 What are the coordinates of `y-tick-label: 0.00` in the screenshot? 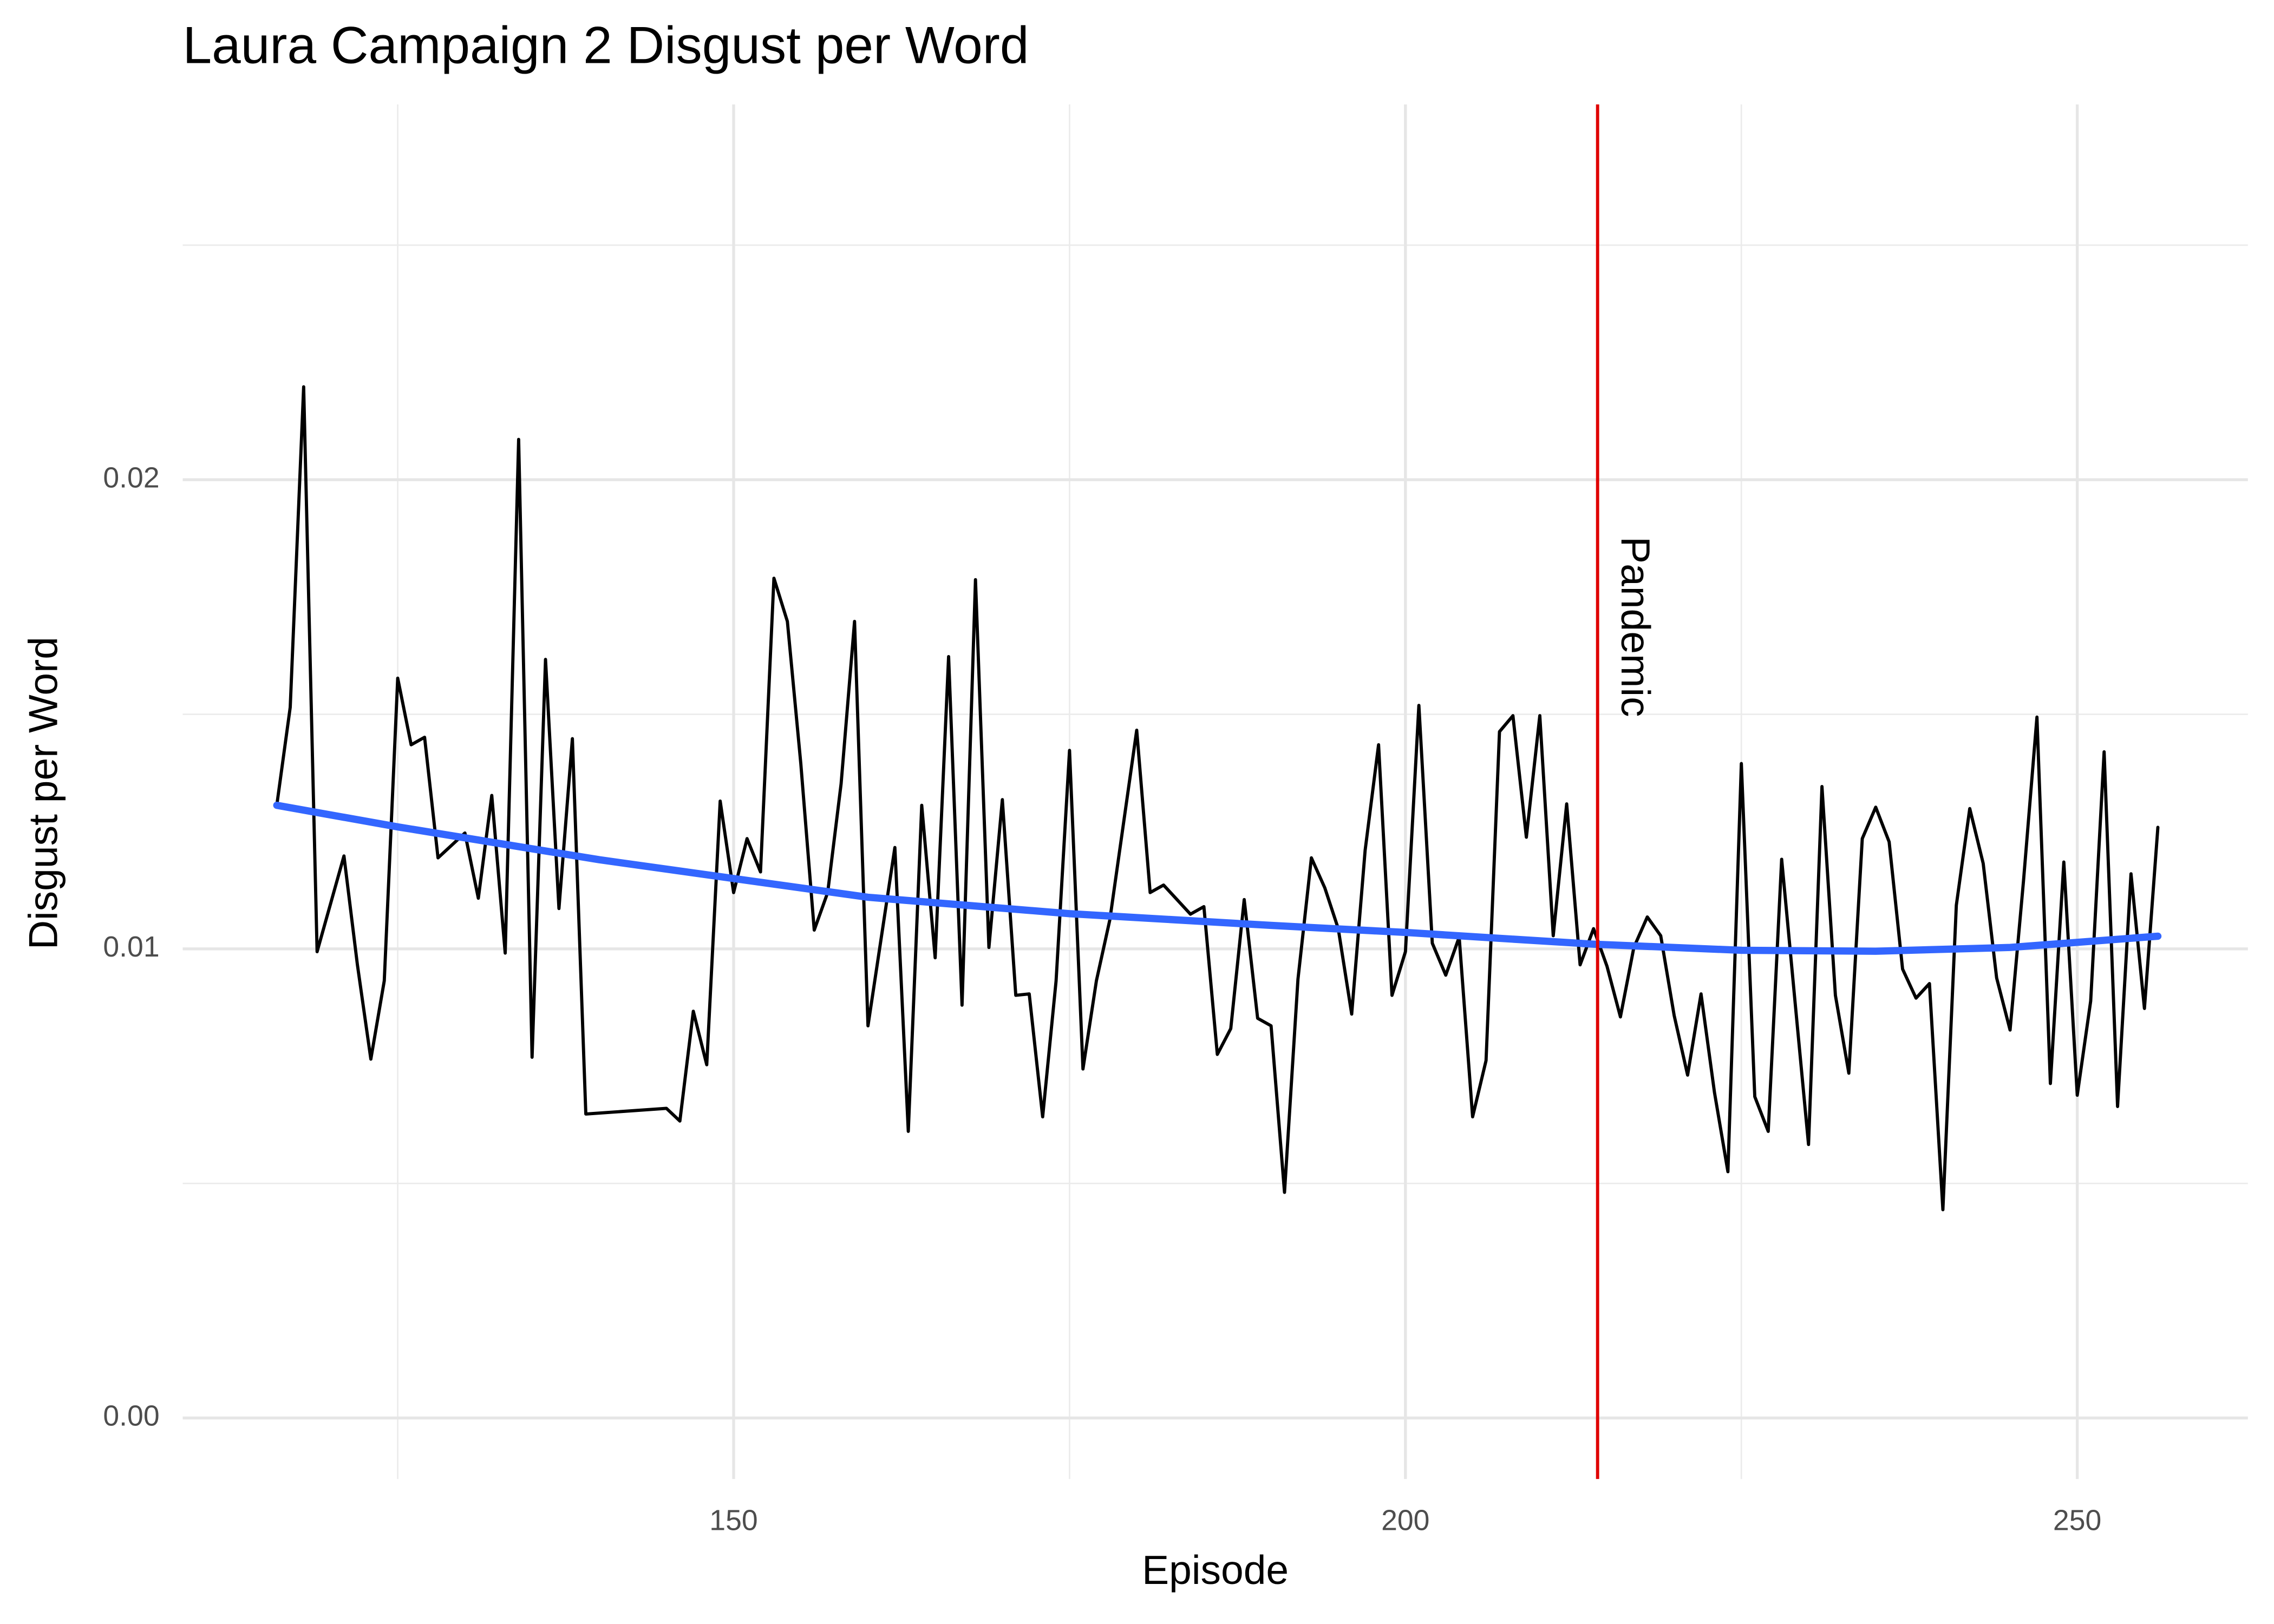 It's located at (131, 1416).